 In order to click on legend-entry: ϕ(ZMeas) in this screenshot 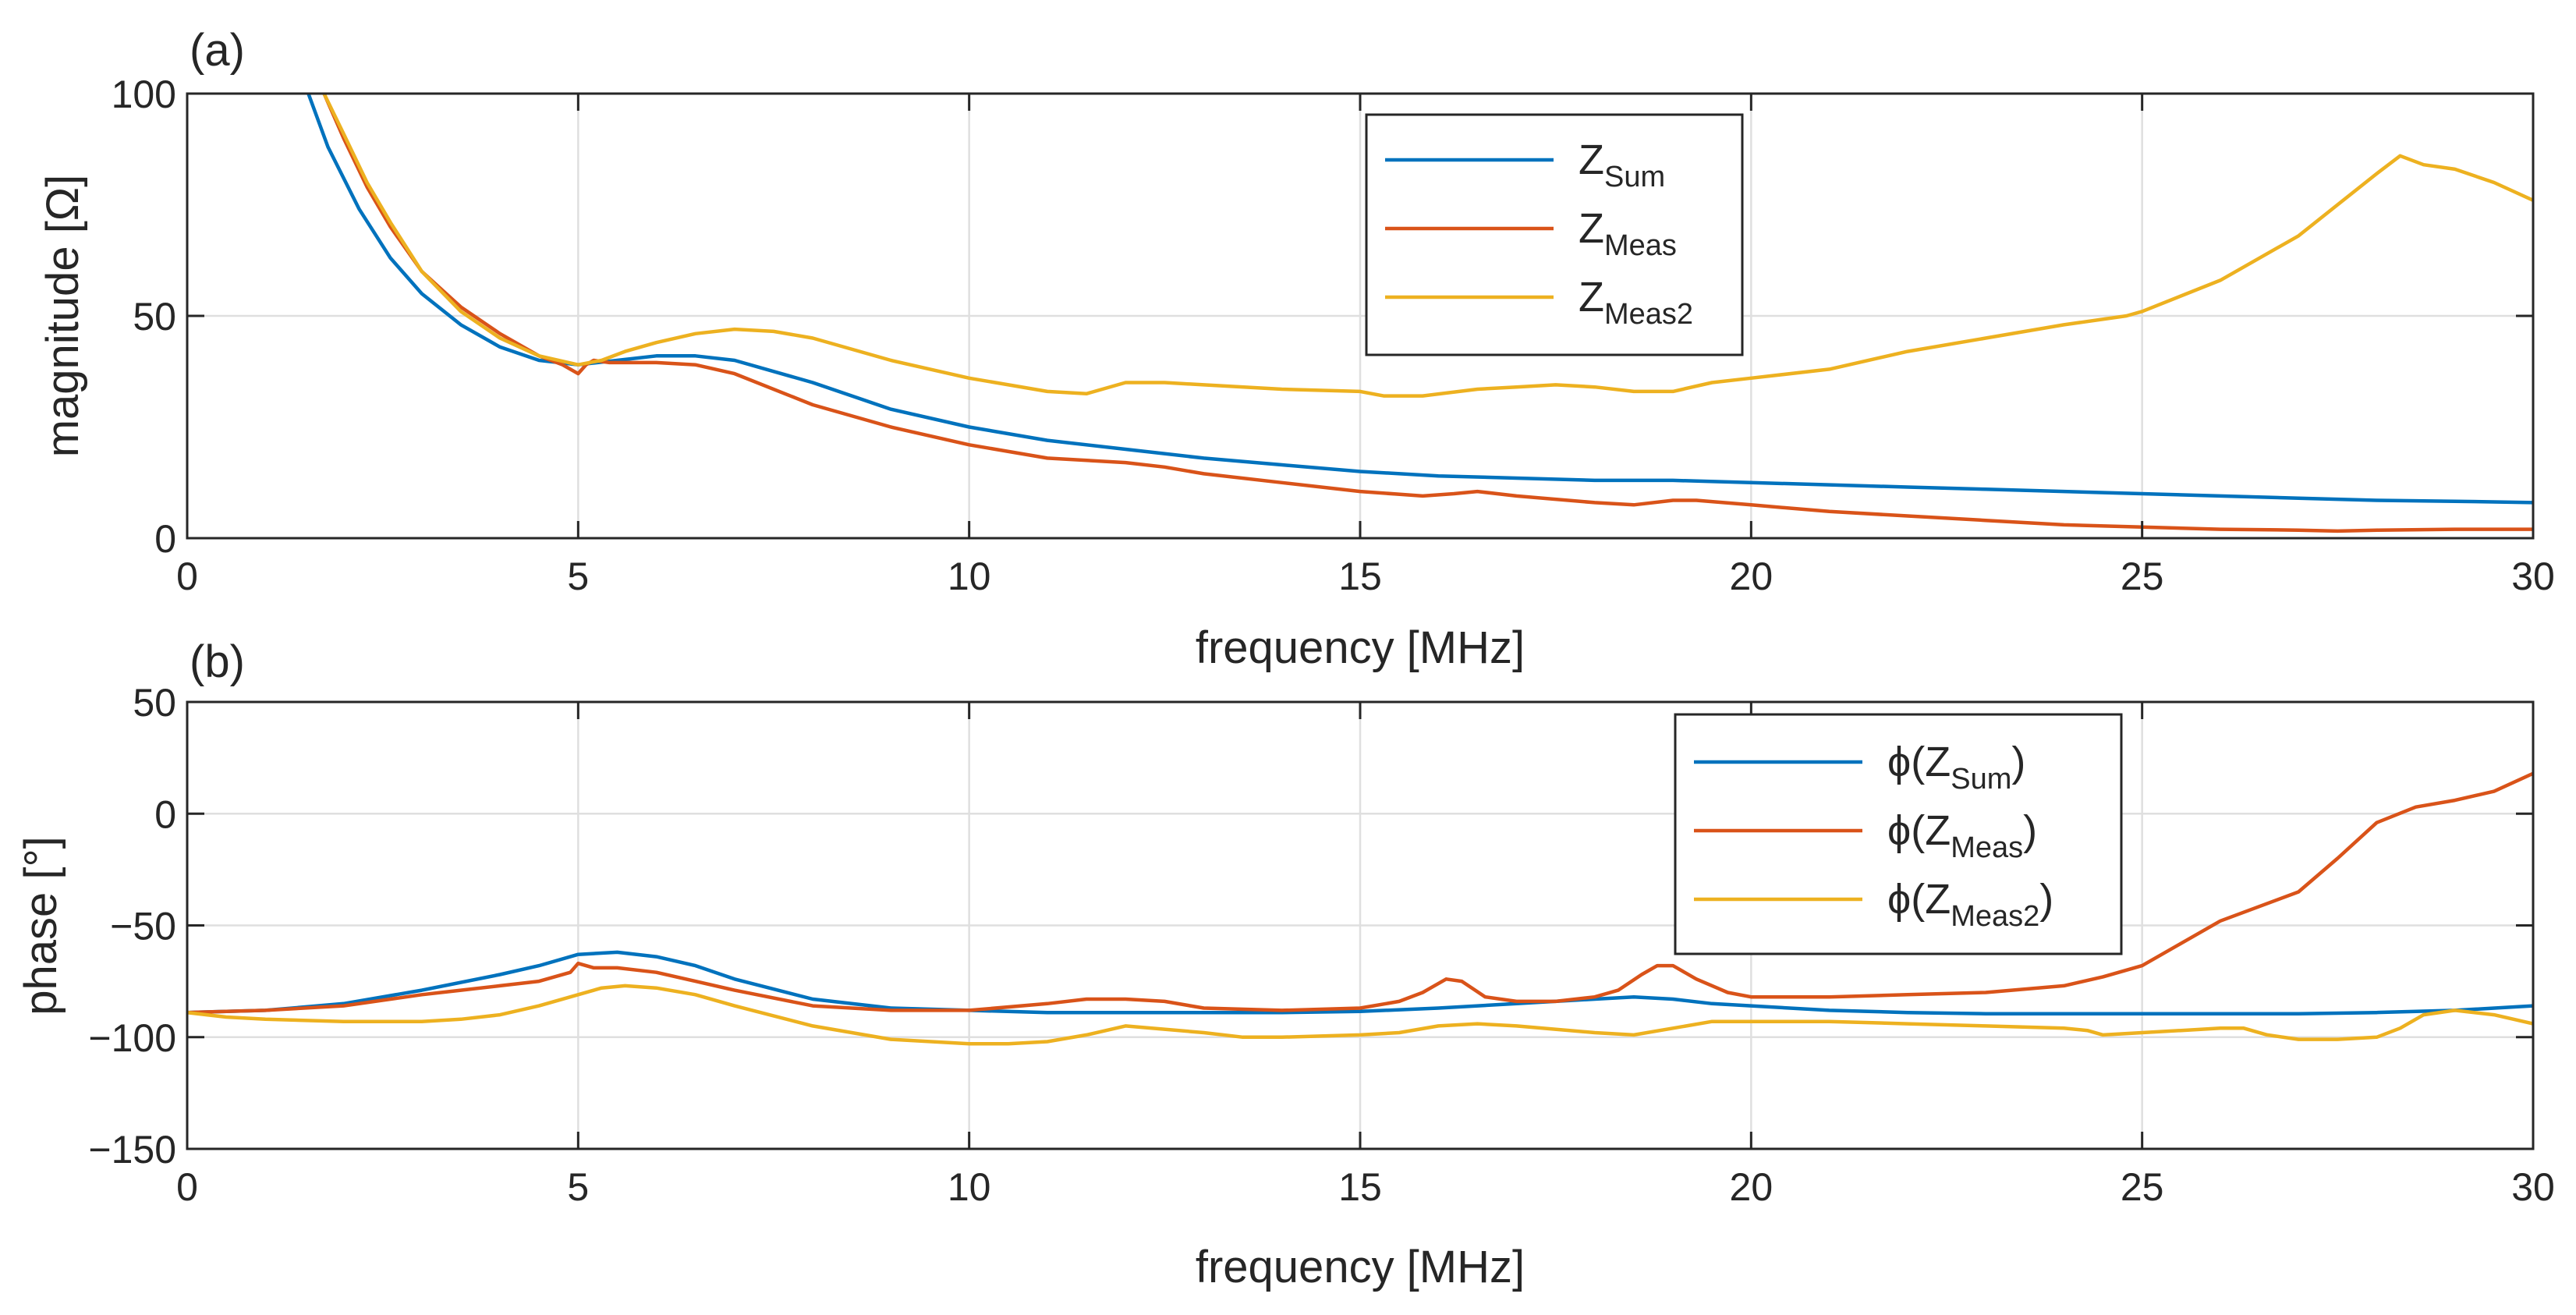, I will do `click(1962, 835)`.